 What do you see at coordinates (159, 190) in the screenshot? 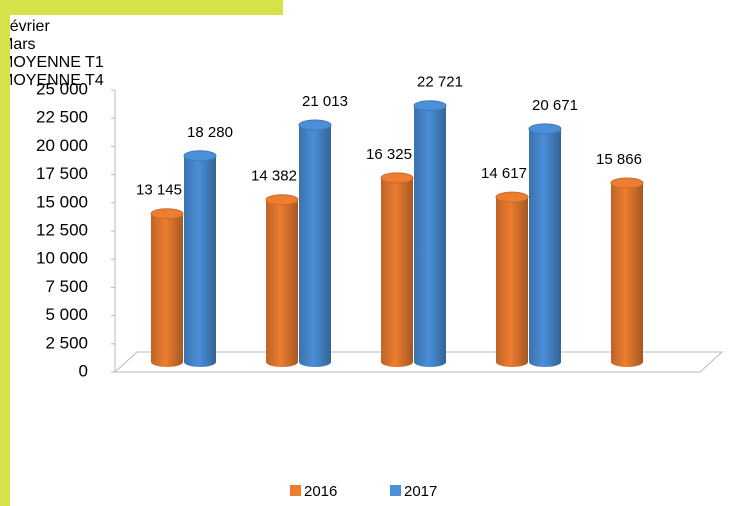
I see `data-label: 13 145` at bounding box center [159, 190].